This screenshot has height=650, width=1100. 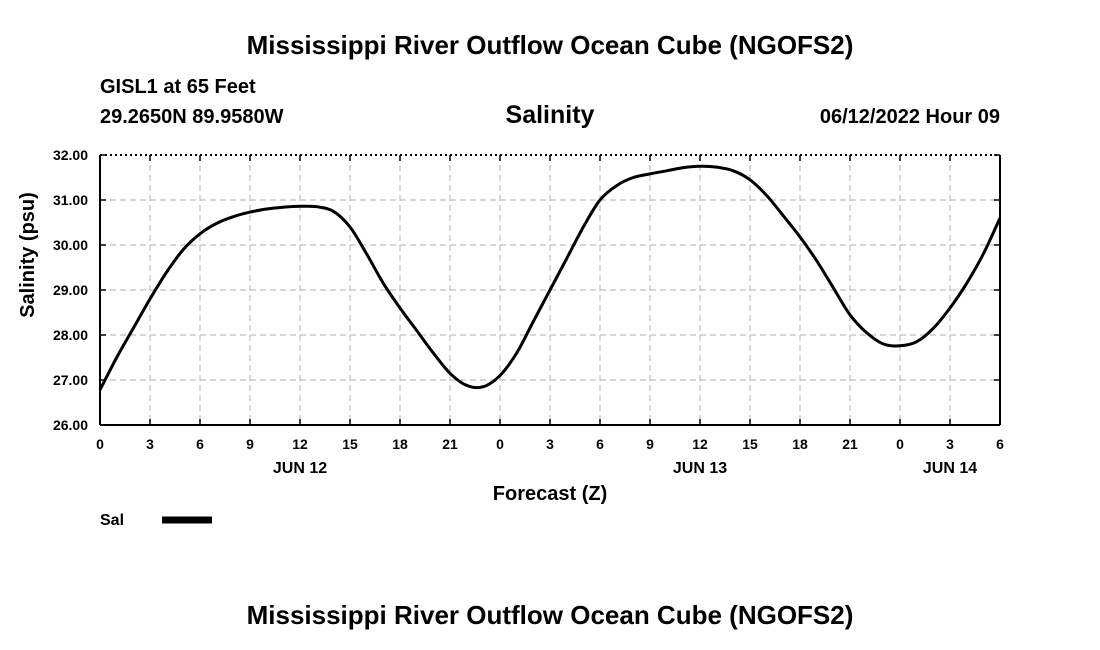 What do you see at coordinates (70, 425) in the screenshot?
I see `y-tick-label: 26.00` at bounding box center [70, 425].